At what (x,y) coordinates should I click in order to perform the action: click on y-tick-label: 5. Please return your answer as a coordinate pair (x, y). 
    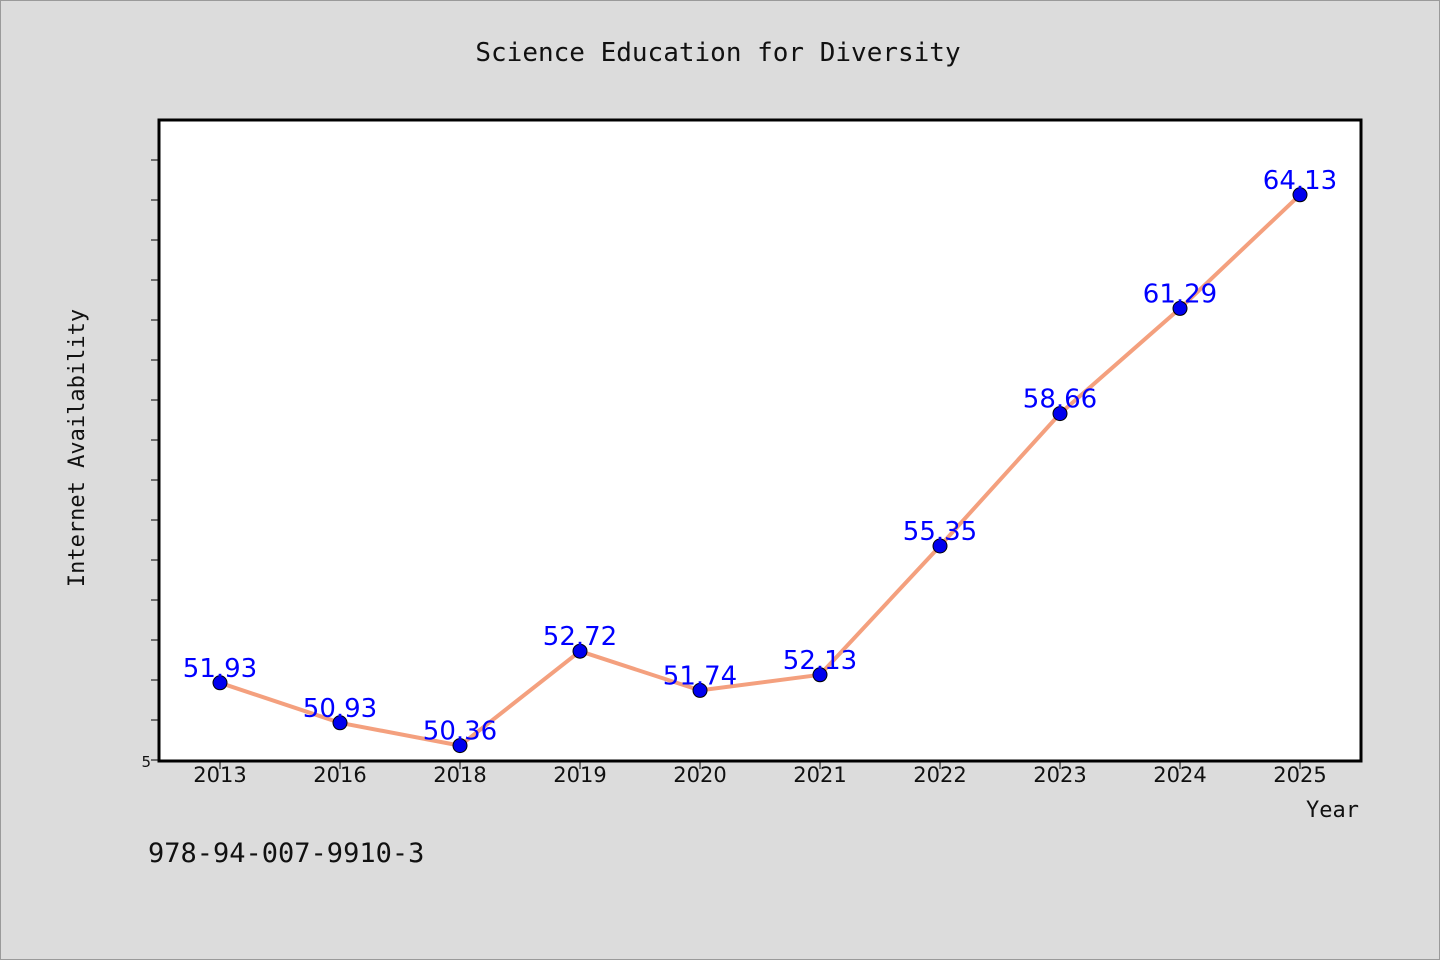
    Looking at the image, I should click on (146, 762).